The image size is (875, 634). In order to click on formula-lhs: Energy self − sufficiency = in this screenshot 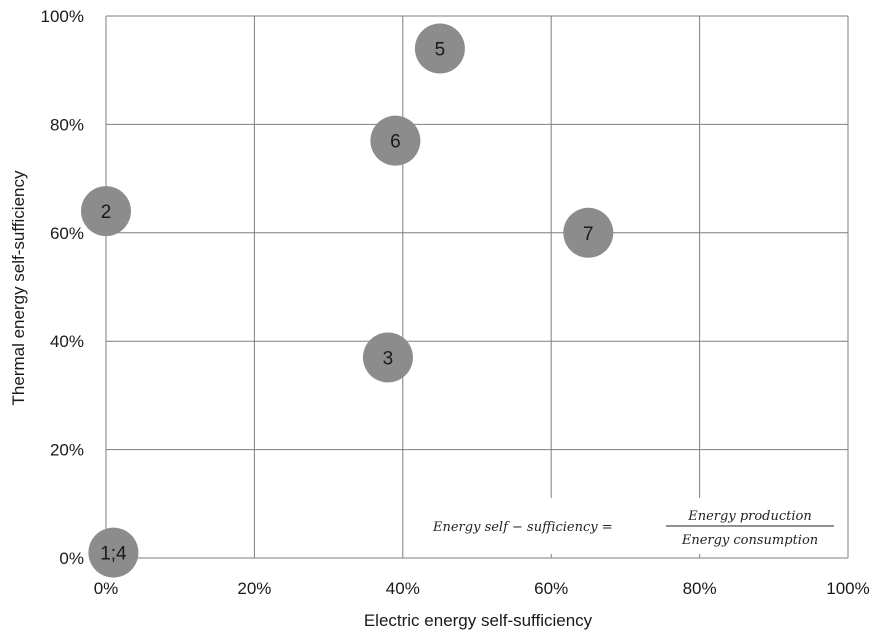, I will do `click(522, 527)`.